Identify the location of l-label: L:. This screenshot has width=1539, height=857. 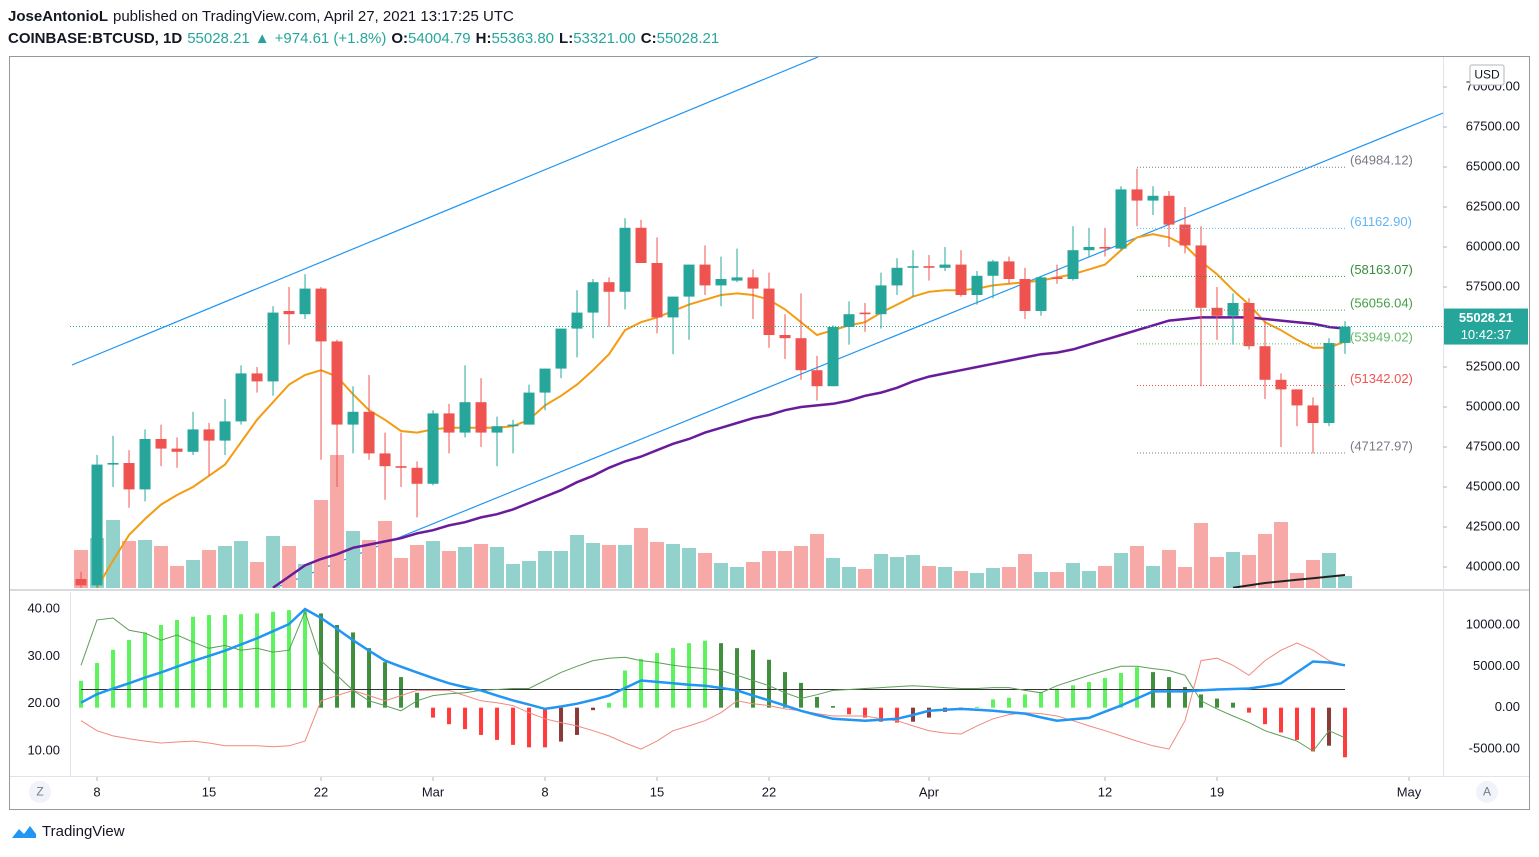
(566, 38).